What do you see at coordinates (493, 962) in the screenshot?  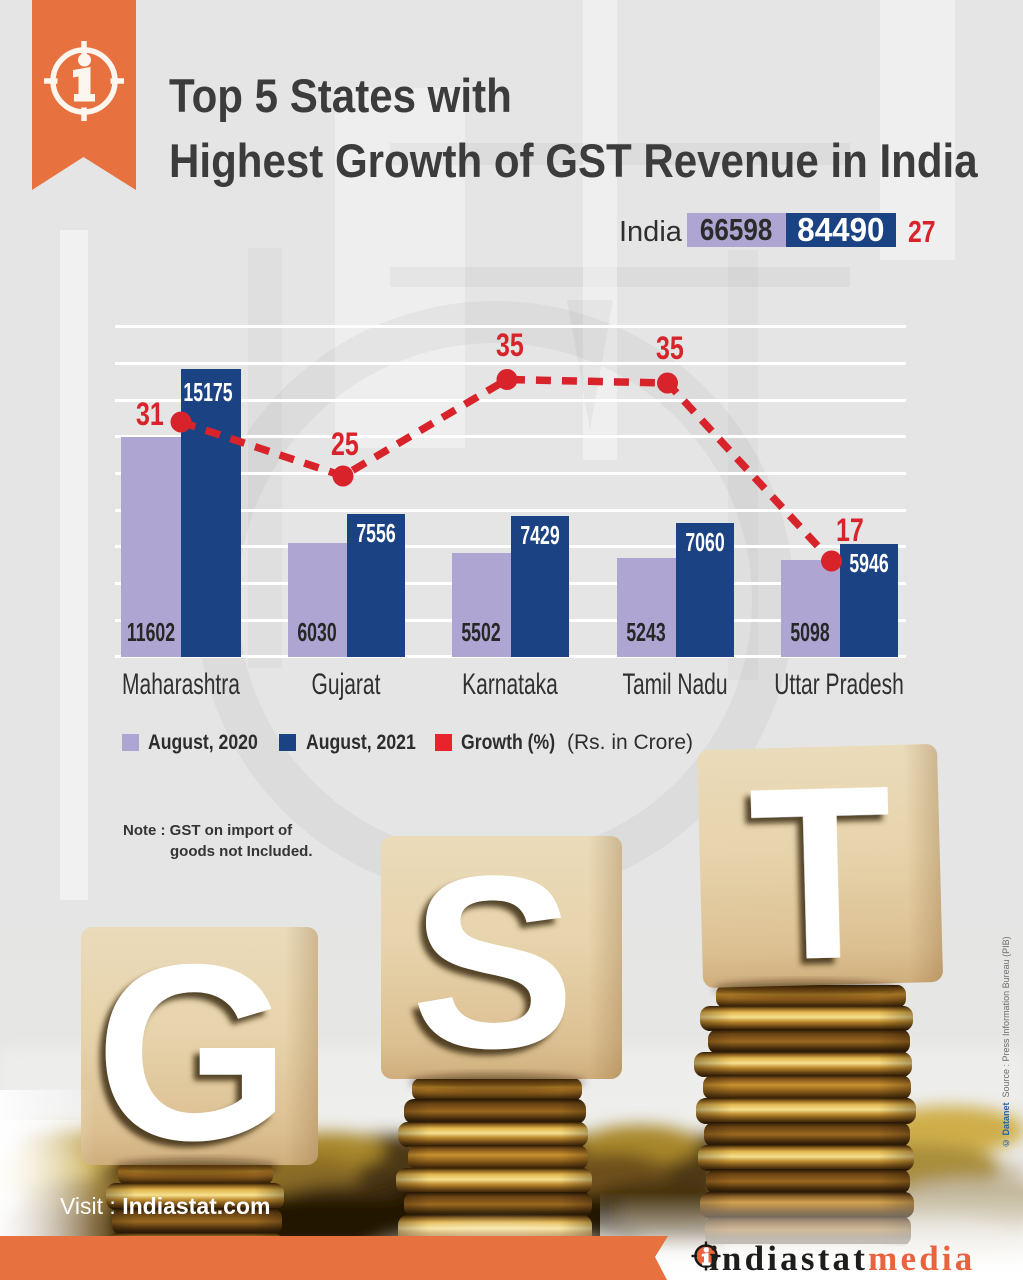 I see `svg-text: S` at bounding box center [493, 962].